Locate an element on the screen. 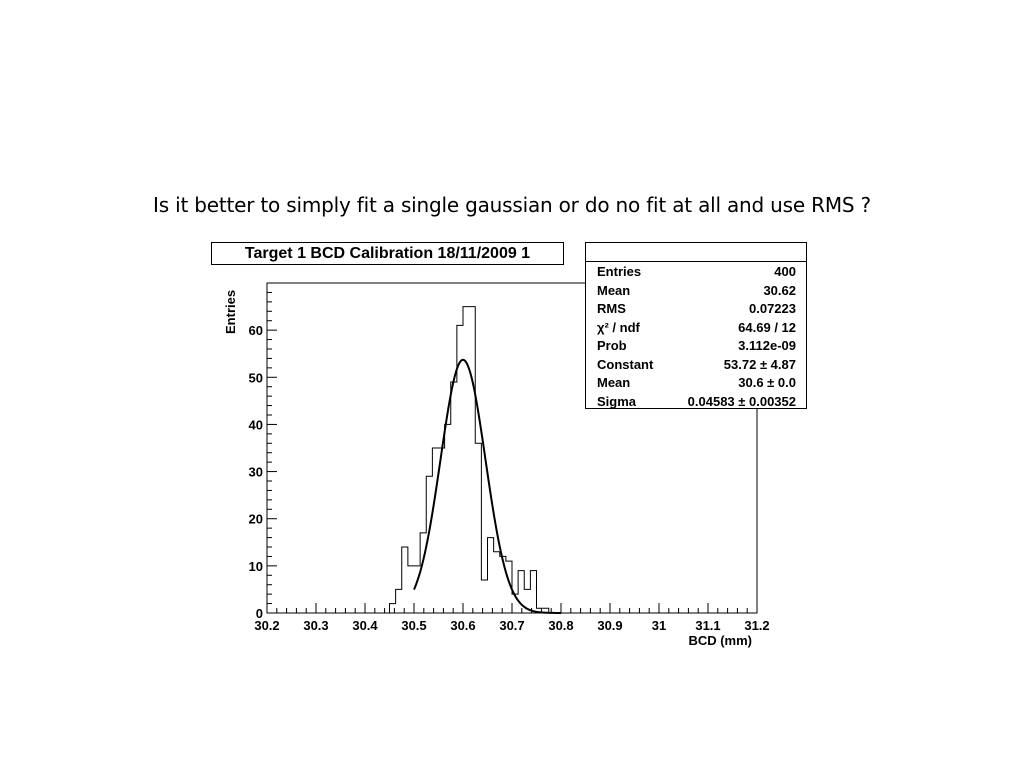  x-tick-label: 30.2 is located at coordinates (266, 625).